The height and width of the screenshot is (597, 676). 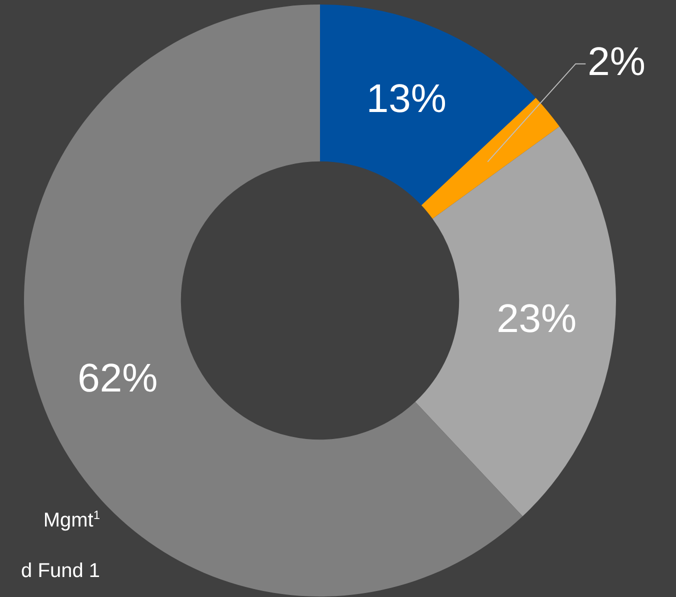 I want to click on text: Mgmt$^{1}$, so click(x=71, y=520).